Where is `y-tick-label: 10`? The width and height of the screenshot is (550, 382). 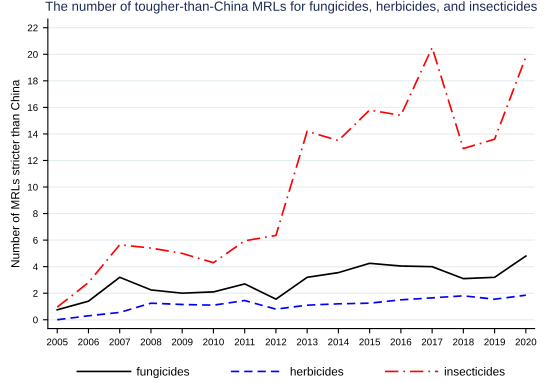
y-tick-label: 10 is located at coordinates (33, 187).